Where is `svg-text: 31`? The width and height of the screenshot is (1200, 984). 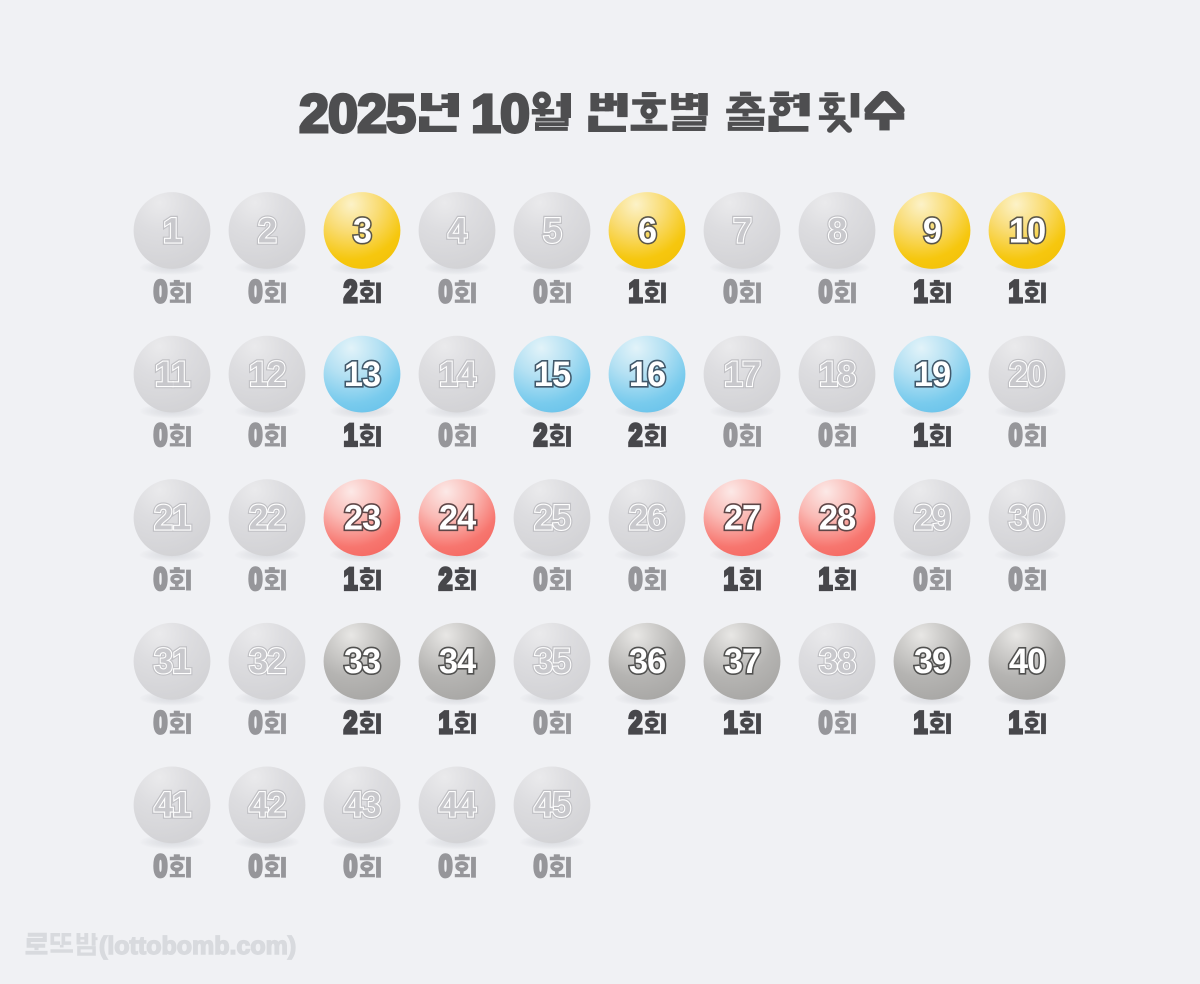 svg-text: 31 is located at coordinates (172, 661).